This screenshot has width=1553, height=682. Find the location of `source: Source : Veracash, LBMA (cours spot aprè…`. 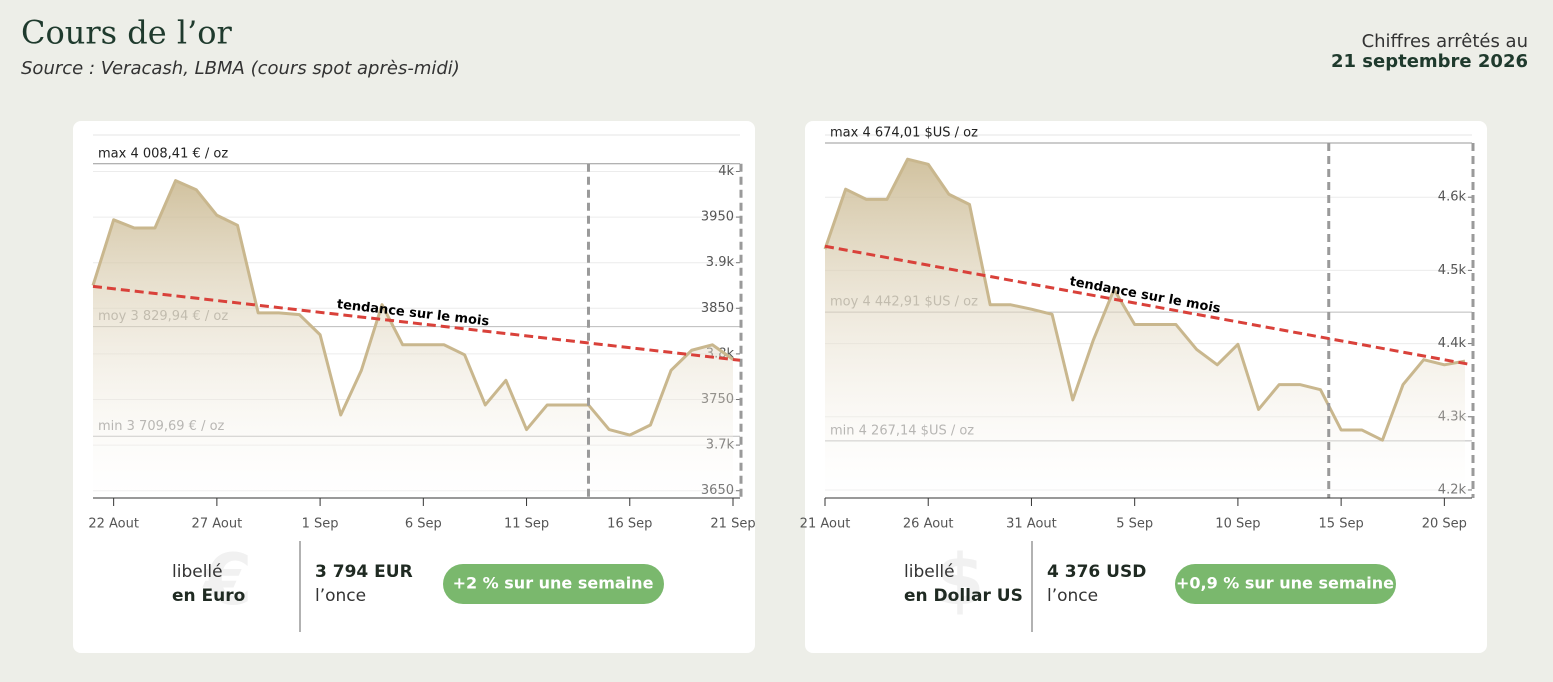

source: Source : Veracash, LBMA (cours spot aprè… is located at coordinates (240, 68).